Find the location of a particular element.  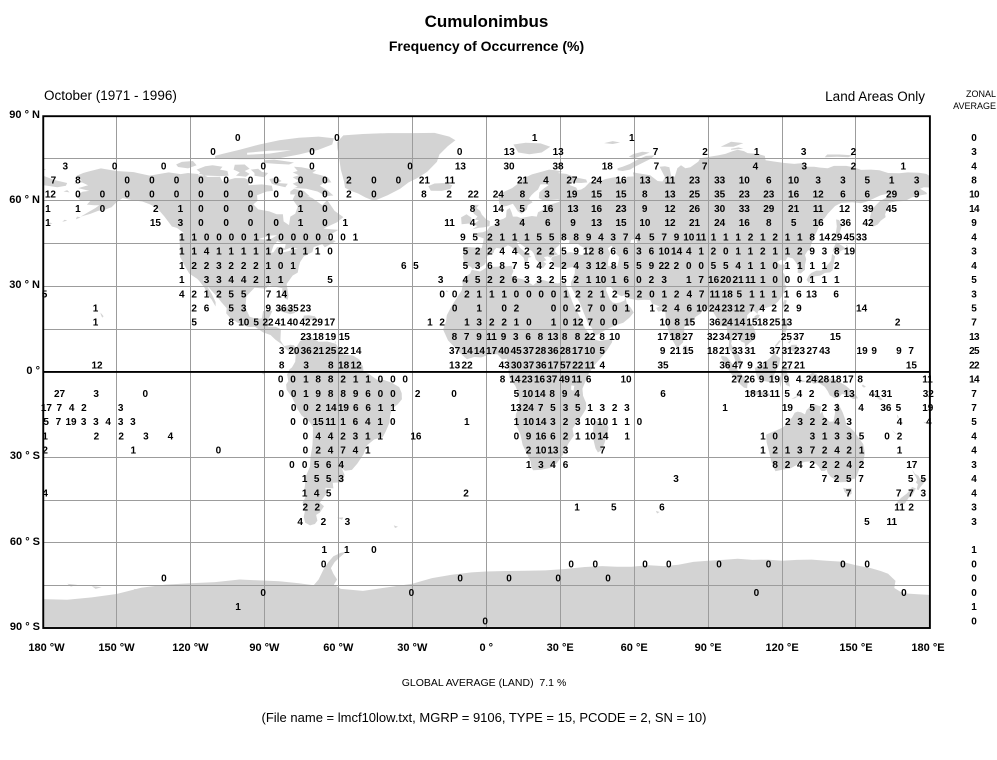

svg-text: 42 is located at coordinates (868, 223).